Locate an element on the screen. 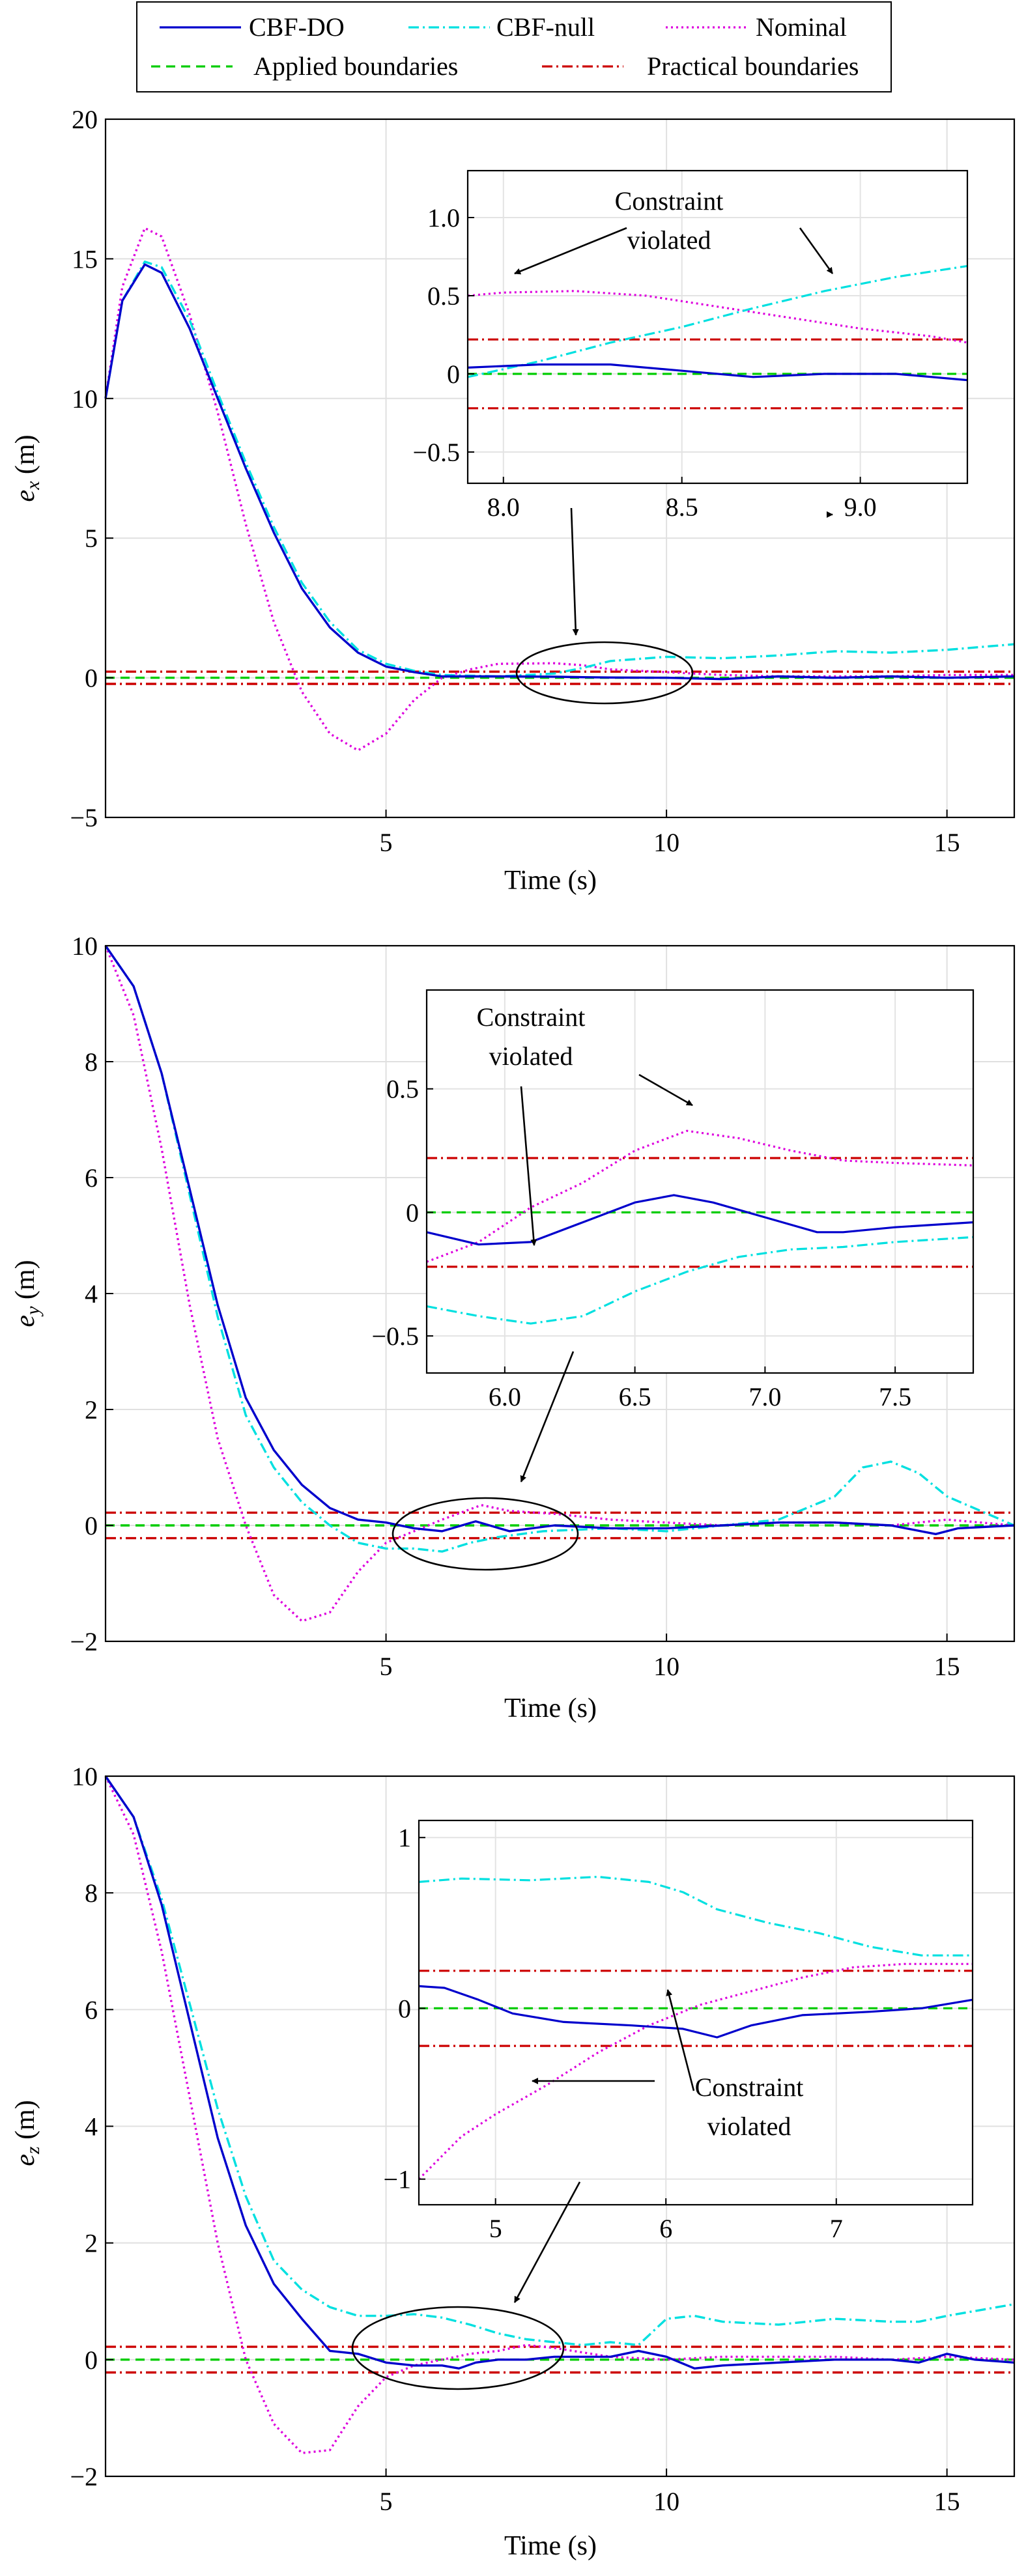  inset-x-tick-label-0: 6.0 is located at coordinates (505, 1396).